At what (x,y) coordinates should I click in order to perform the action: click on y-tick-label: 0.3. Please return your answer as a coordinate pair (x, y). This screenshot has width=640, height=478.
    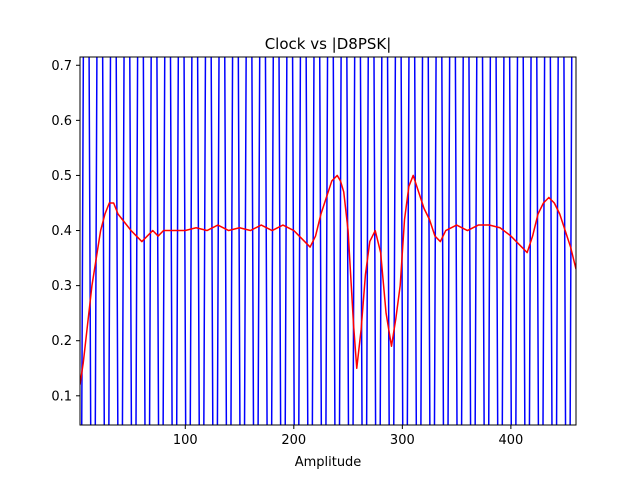
    Looking at the image, I should click on (61, 286).